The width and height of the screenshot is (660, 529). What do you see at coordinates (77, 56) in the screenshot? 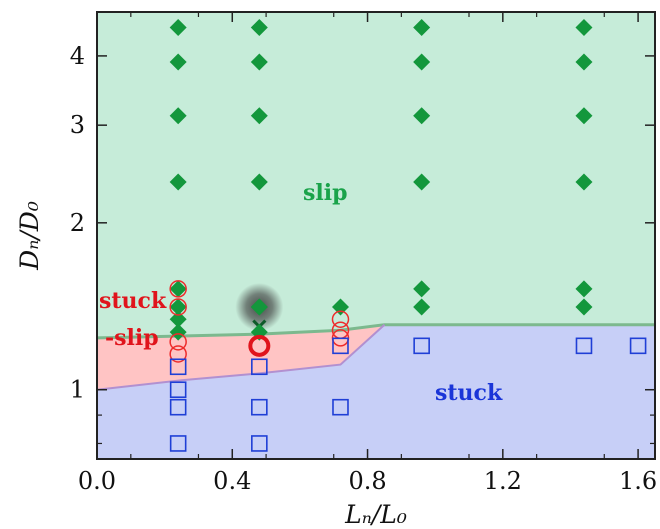
I see `y-tick-label: 4` at bounding box center [77, 56].